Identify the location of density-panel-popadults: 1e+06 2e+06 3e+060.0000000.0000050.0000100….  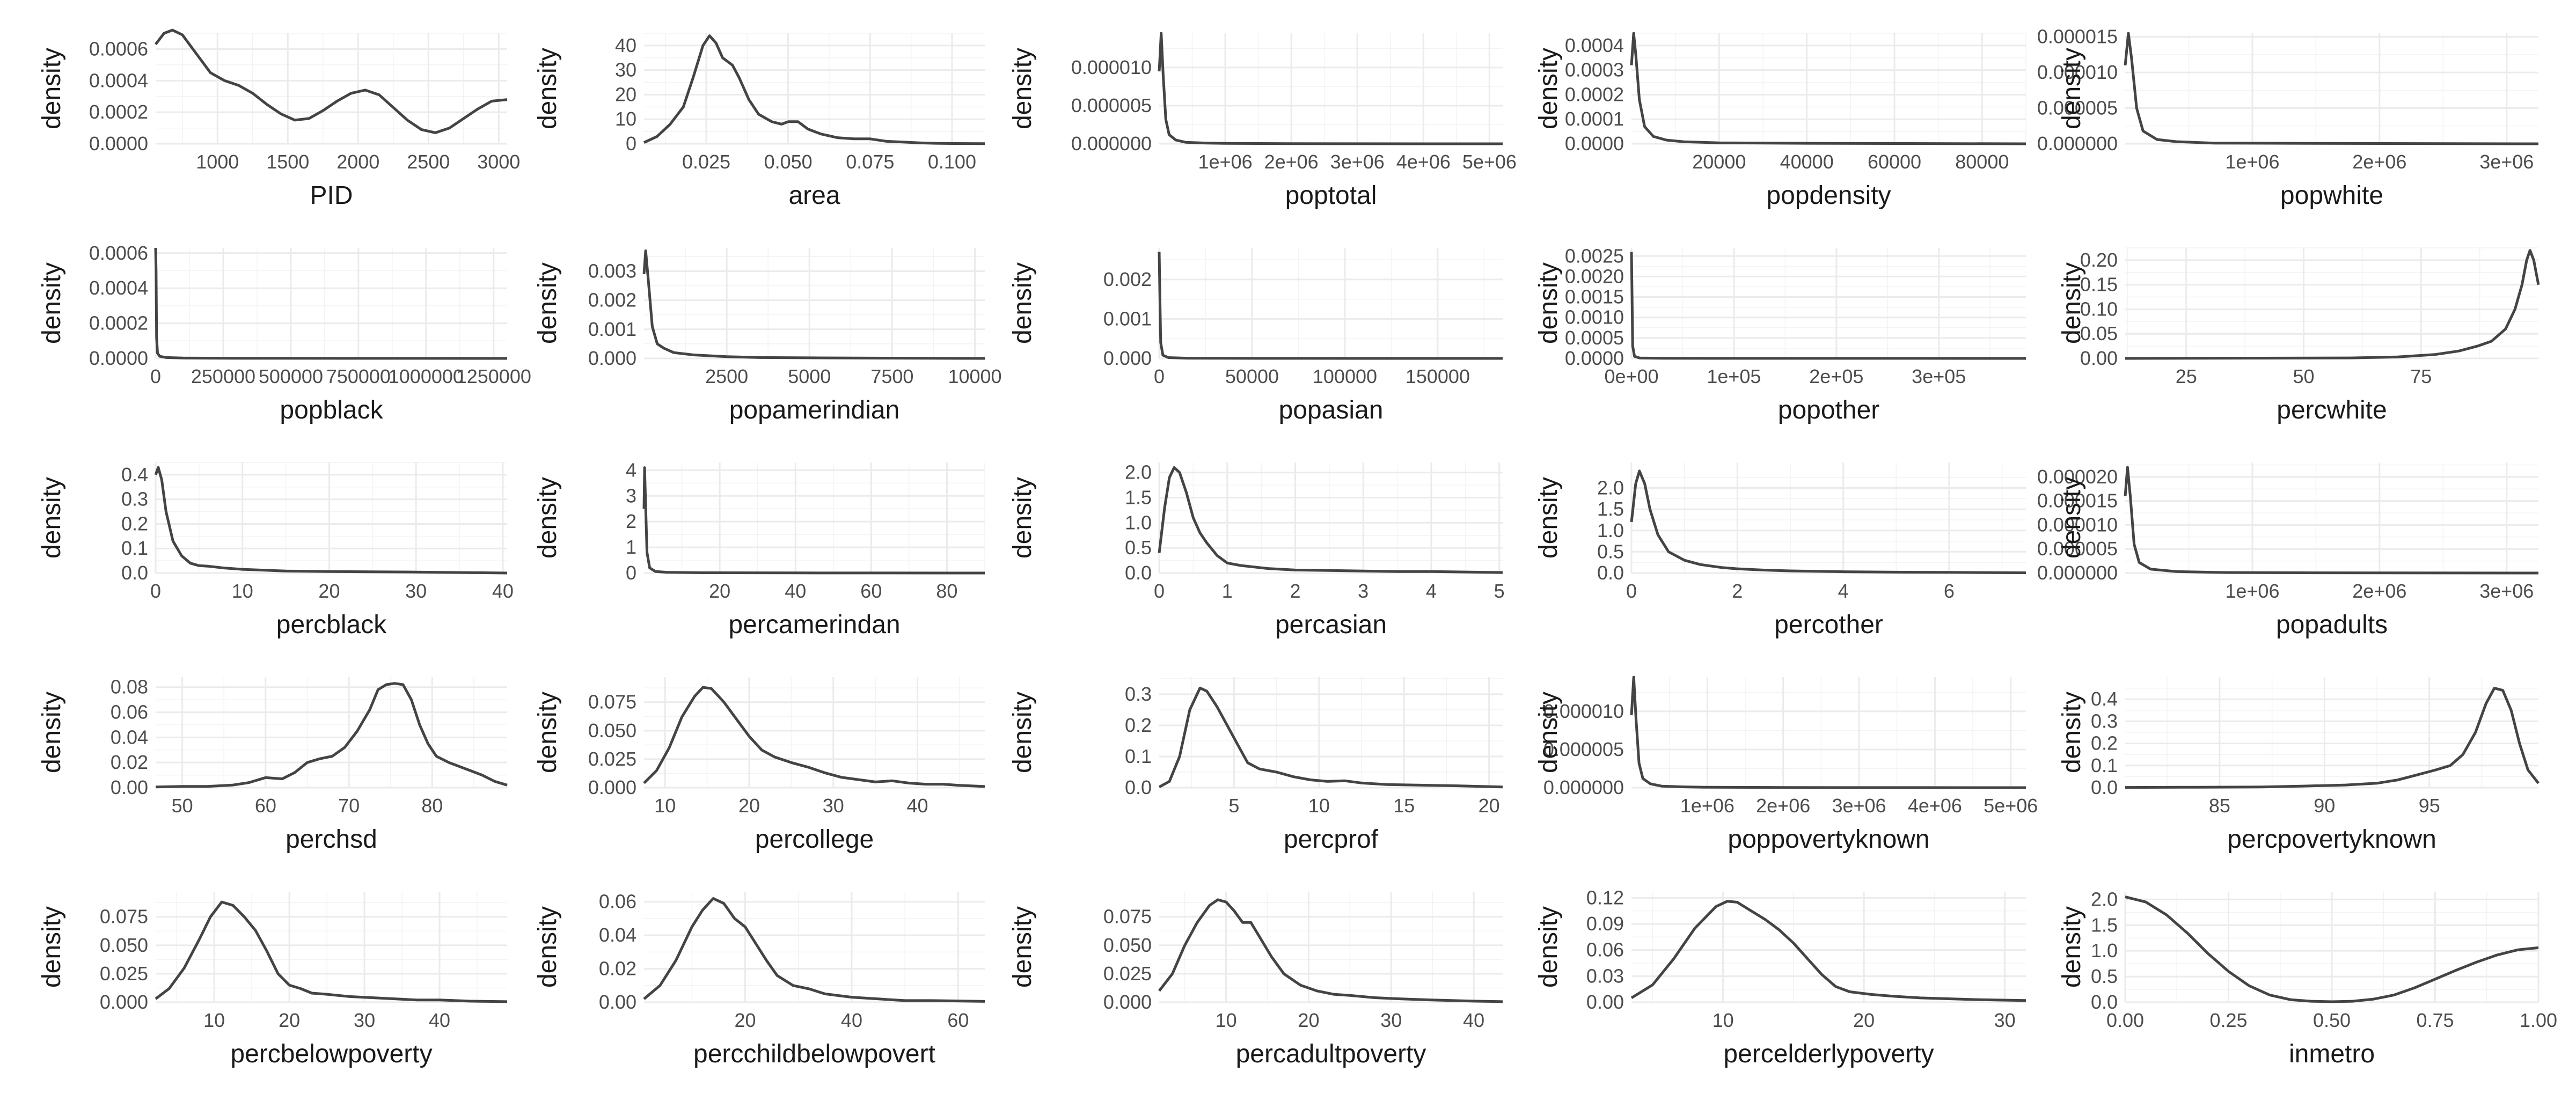
(2288, 550).